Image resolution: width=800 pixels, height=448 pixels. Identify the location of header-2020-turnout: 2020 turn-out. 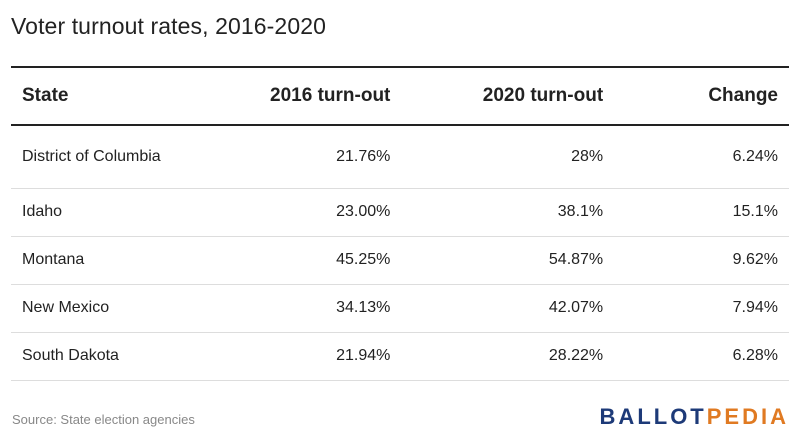
(543, 95).